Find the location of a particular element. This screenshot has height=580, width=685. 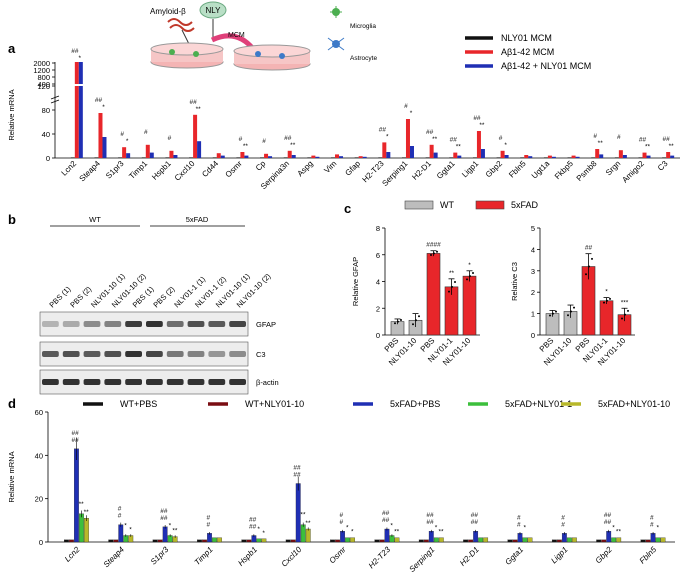

y-tick-label: 6 is located at coordinates (378, 255).